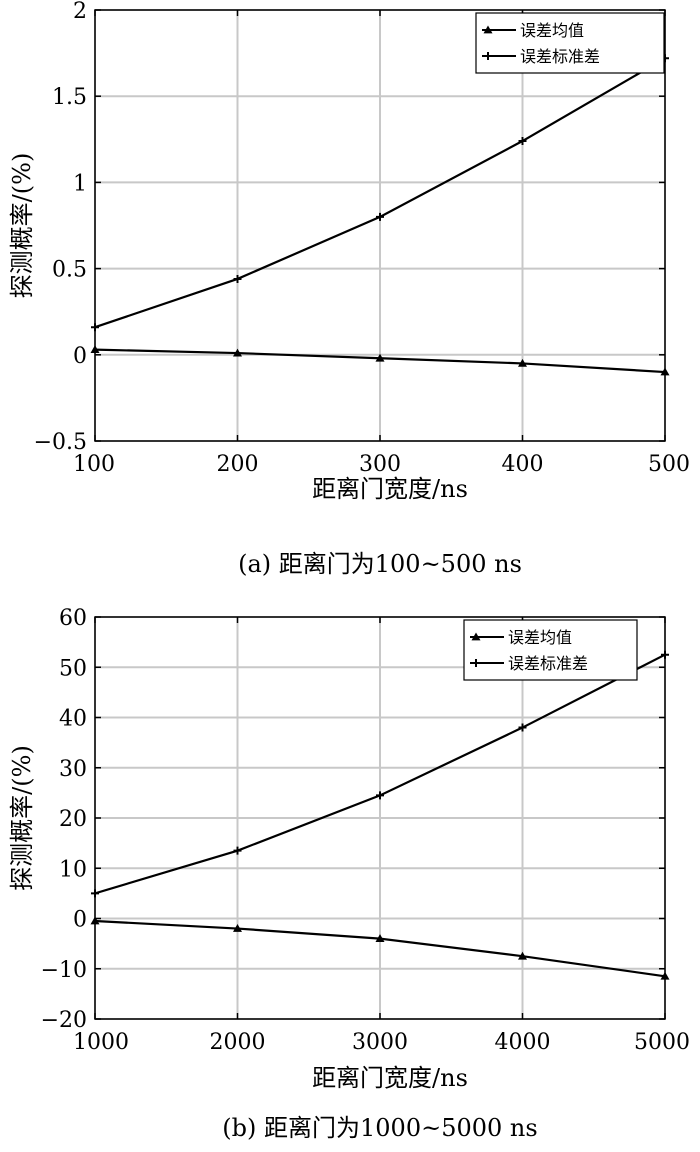  What do you see at coordinates (379, 1128) in the screenshot?
I see `figure-caption: (b) 距离门为1000~5000 ns` at bounding box center [379, 1128].